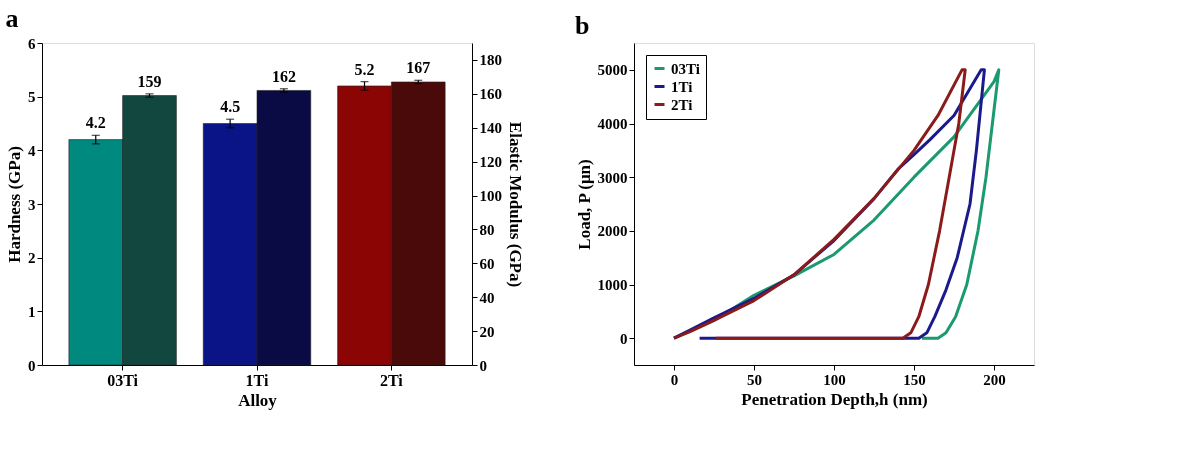 The width and height of the screenshot is (1188, 460). What do you see at coordinates (32, 311) in the screenshot?
I see `y-tick-label: 1` at bounding box center [32, 311].